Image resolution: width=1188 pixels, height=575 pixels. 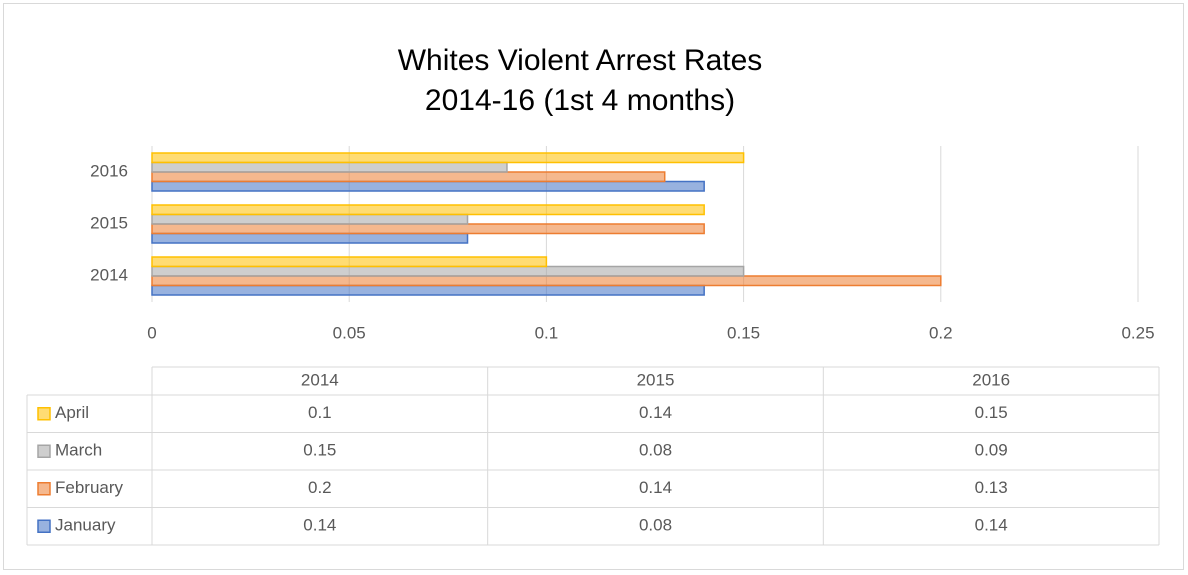 I want to click on table-header: 2016, so click(x=991, y=379).